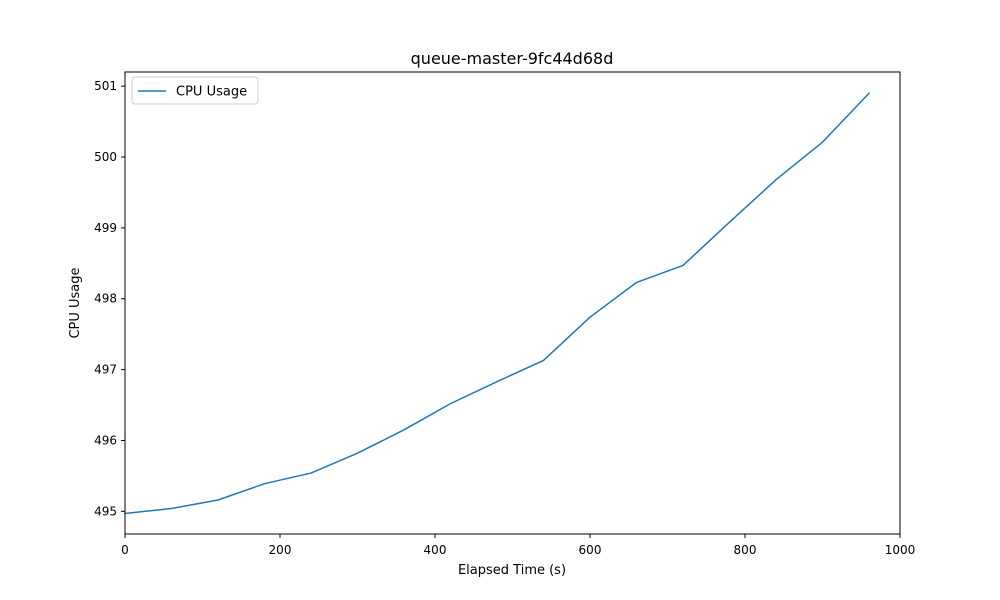 The image size is (1000, 600). What do you see at coordinates (105, 370) in the screenshot?
I see `y-tick-label: 497` at bounding box center [105, 370].